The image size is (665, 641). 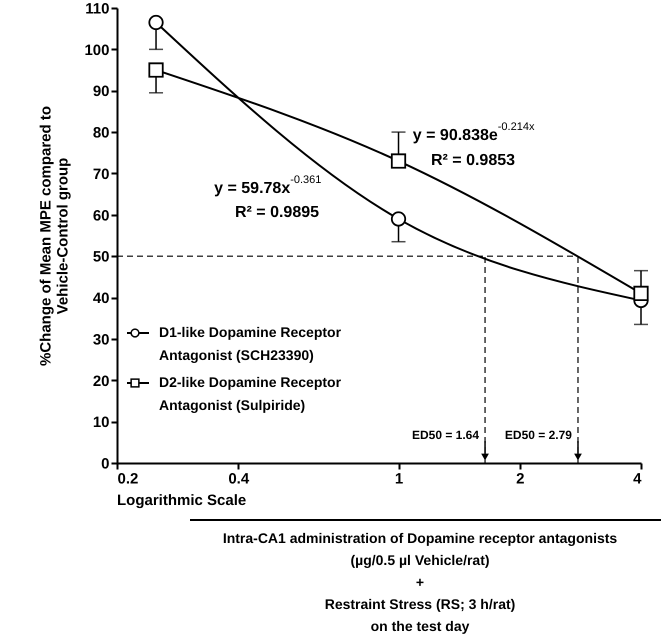 What do you see at coordinates (101, 299) in the screenshot?
I see `y-tick-label: 40` at bounding box center [101, 299].